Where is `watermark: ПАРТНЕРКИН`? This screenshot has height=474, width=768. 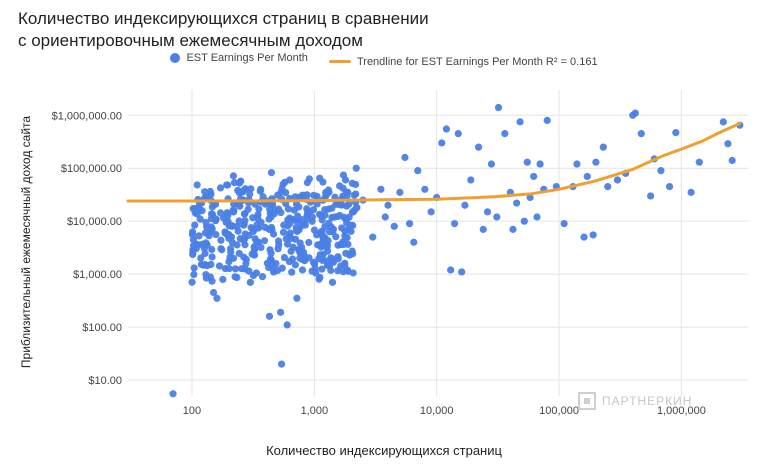
watermark: ПАРТНЕРКИН is located at coordinates (635, 401).